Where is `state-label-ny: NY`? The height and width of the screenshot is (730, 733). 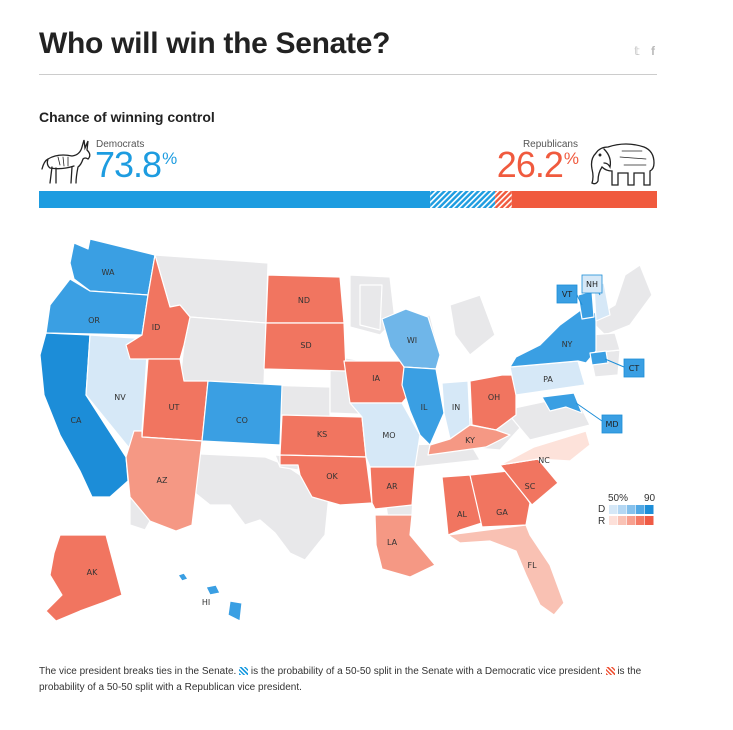 state-label-ny: NY is located at coordinates (567, 344).